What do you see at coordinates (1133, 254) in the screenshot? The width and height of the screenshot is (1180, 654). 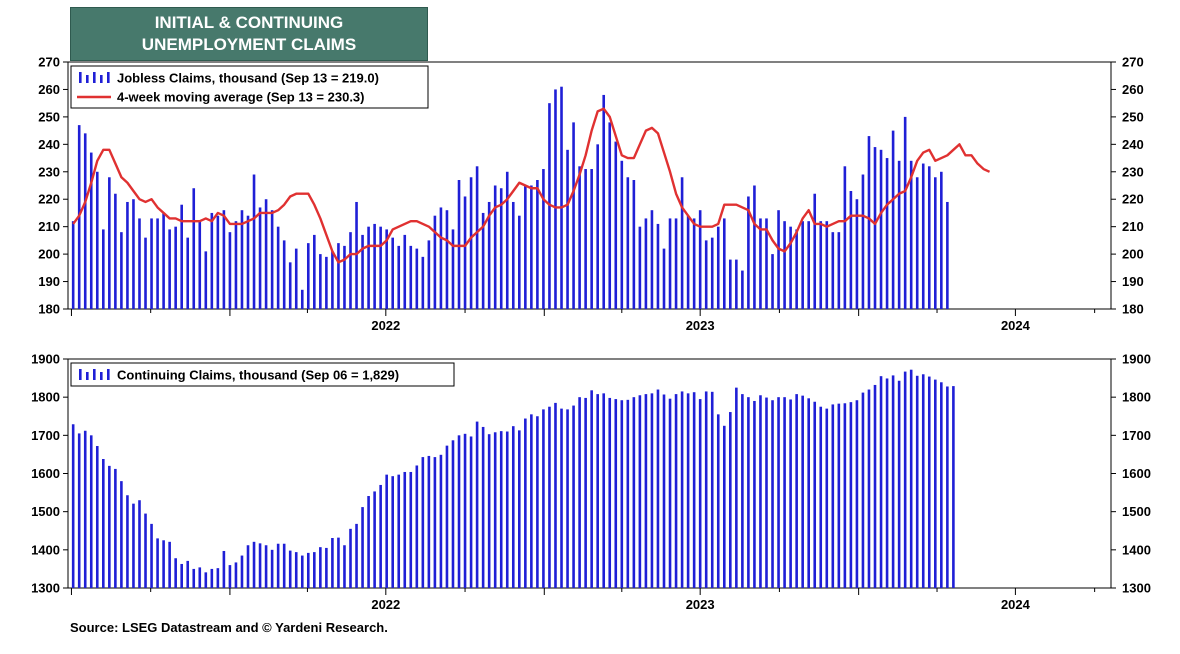 I see `y-tick-label-right: 200` at bounding box center [1133, 254].